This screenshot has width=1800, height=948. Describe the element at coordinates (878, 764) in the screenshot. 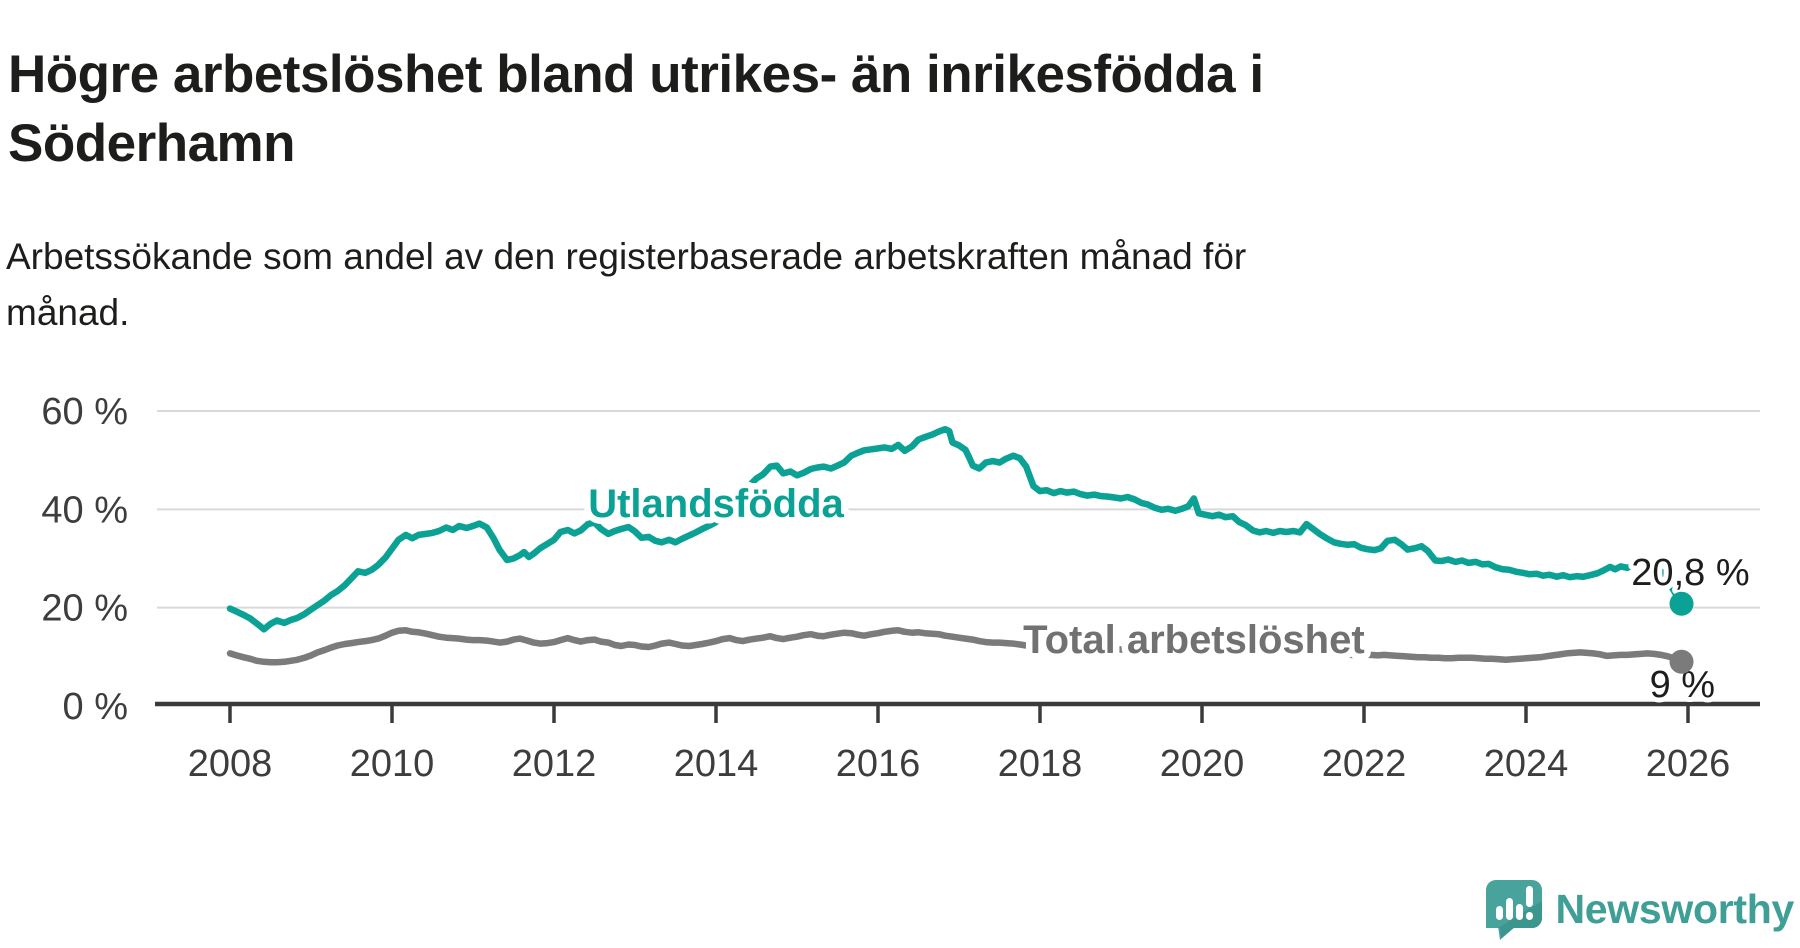

I see `x-tick-label: 2016` at that location.